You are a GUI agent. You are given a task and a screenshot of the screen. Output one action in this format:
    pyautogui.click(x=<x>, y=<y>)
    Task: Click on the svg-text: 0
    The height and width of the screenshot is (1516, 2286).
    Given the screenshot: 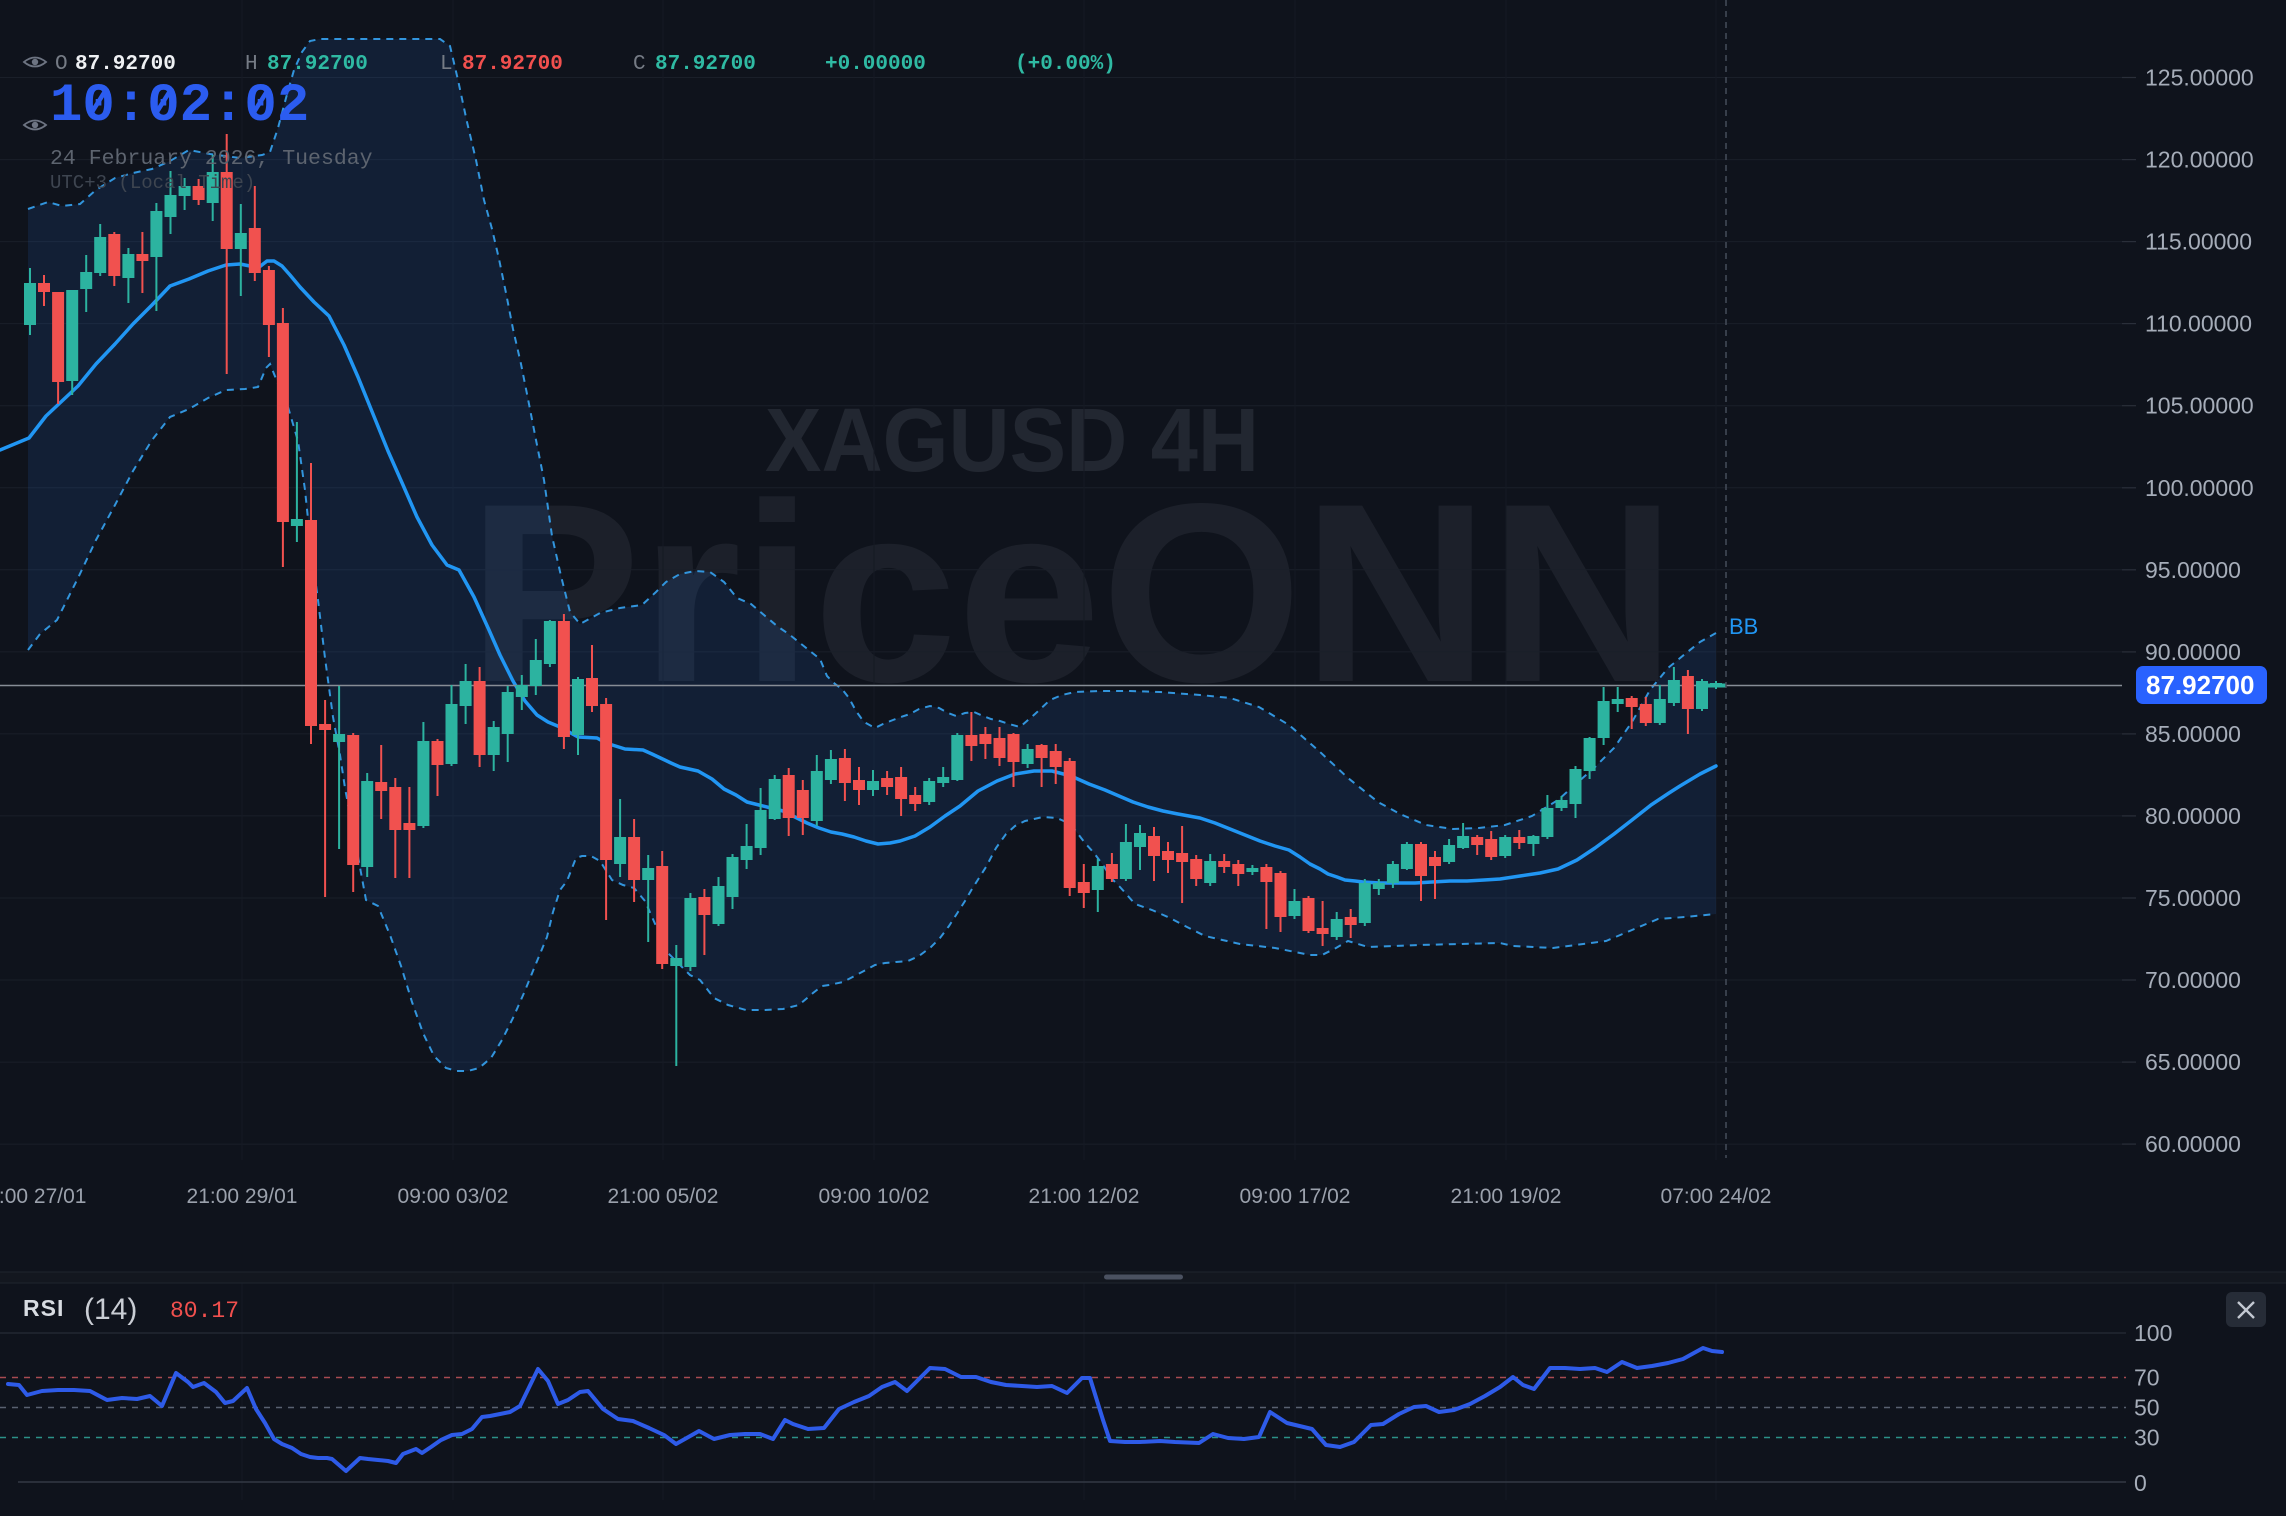 What is the action you would take?
    pyautogui.click(x=2140, y=1483)
    